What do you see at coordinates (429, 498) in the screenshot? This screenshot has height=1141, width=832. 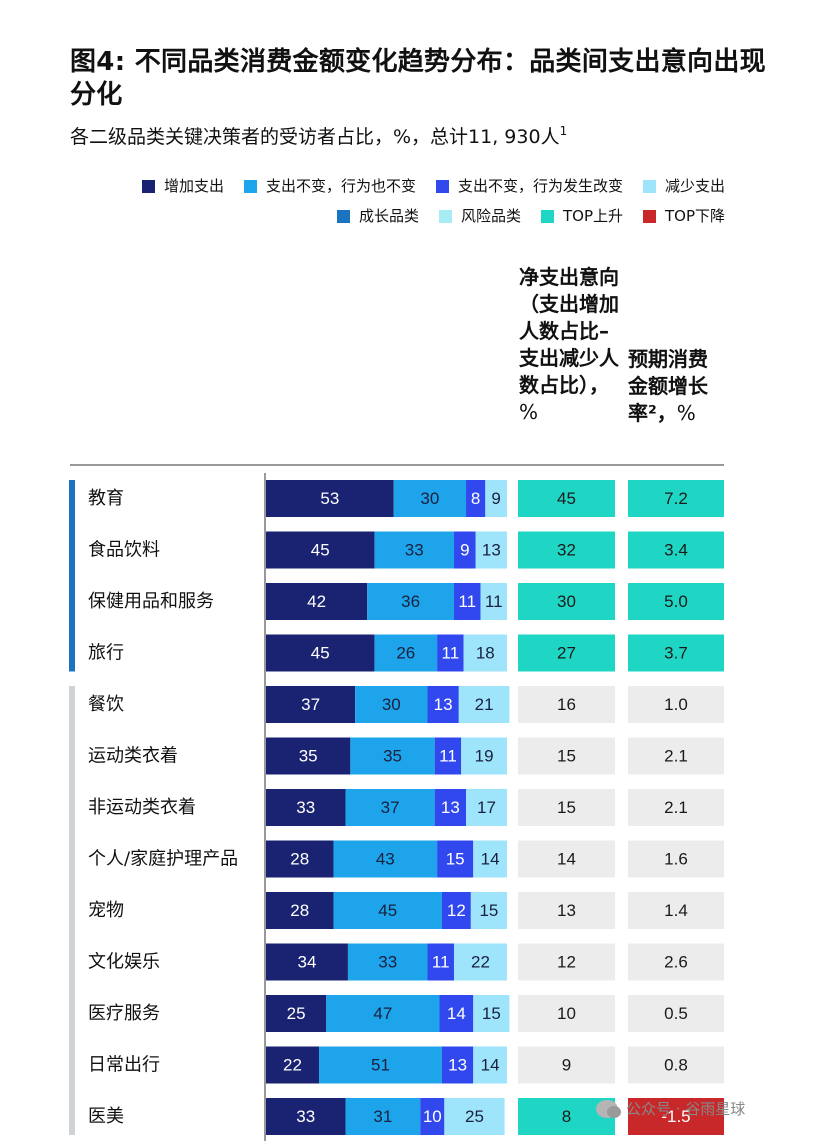 I see `bar-data-label: 30` at bounding box center [429, 498].